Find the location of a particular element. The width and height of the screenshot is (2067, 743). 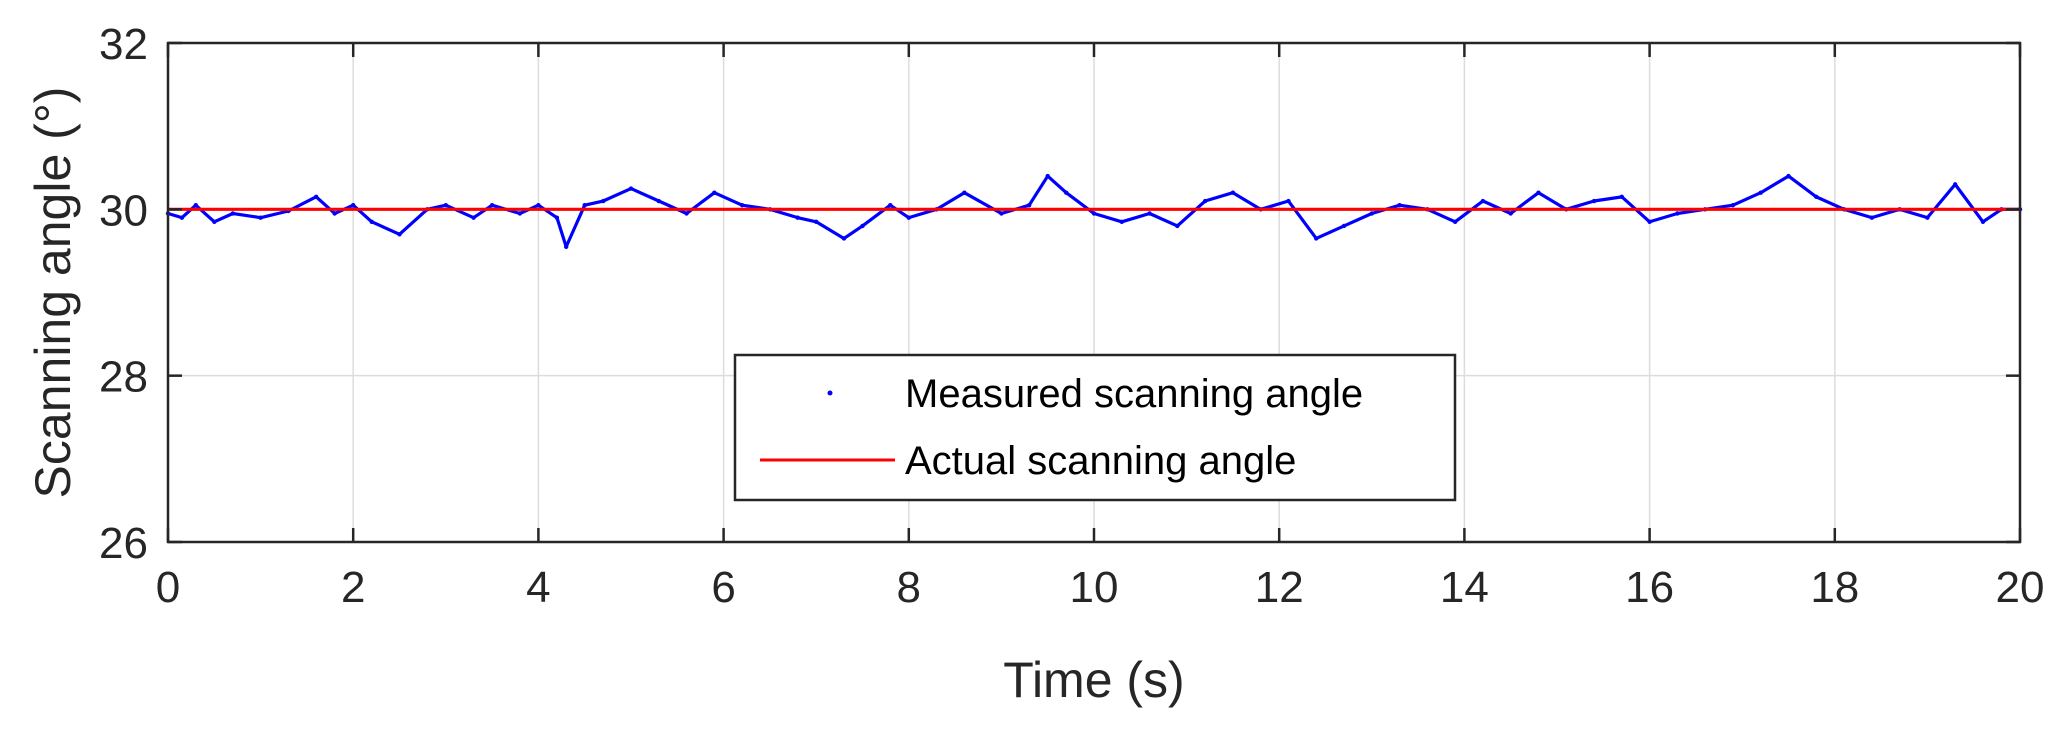

x-tick-label: 8 is located at coordinates (909, 587).